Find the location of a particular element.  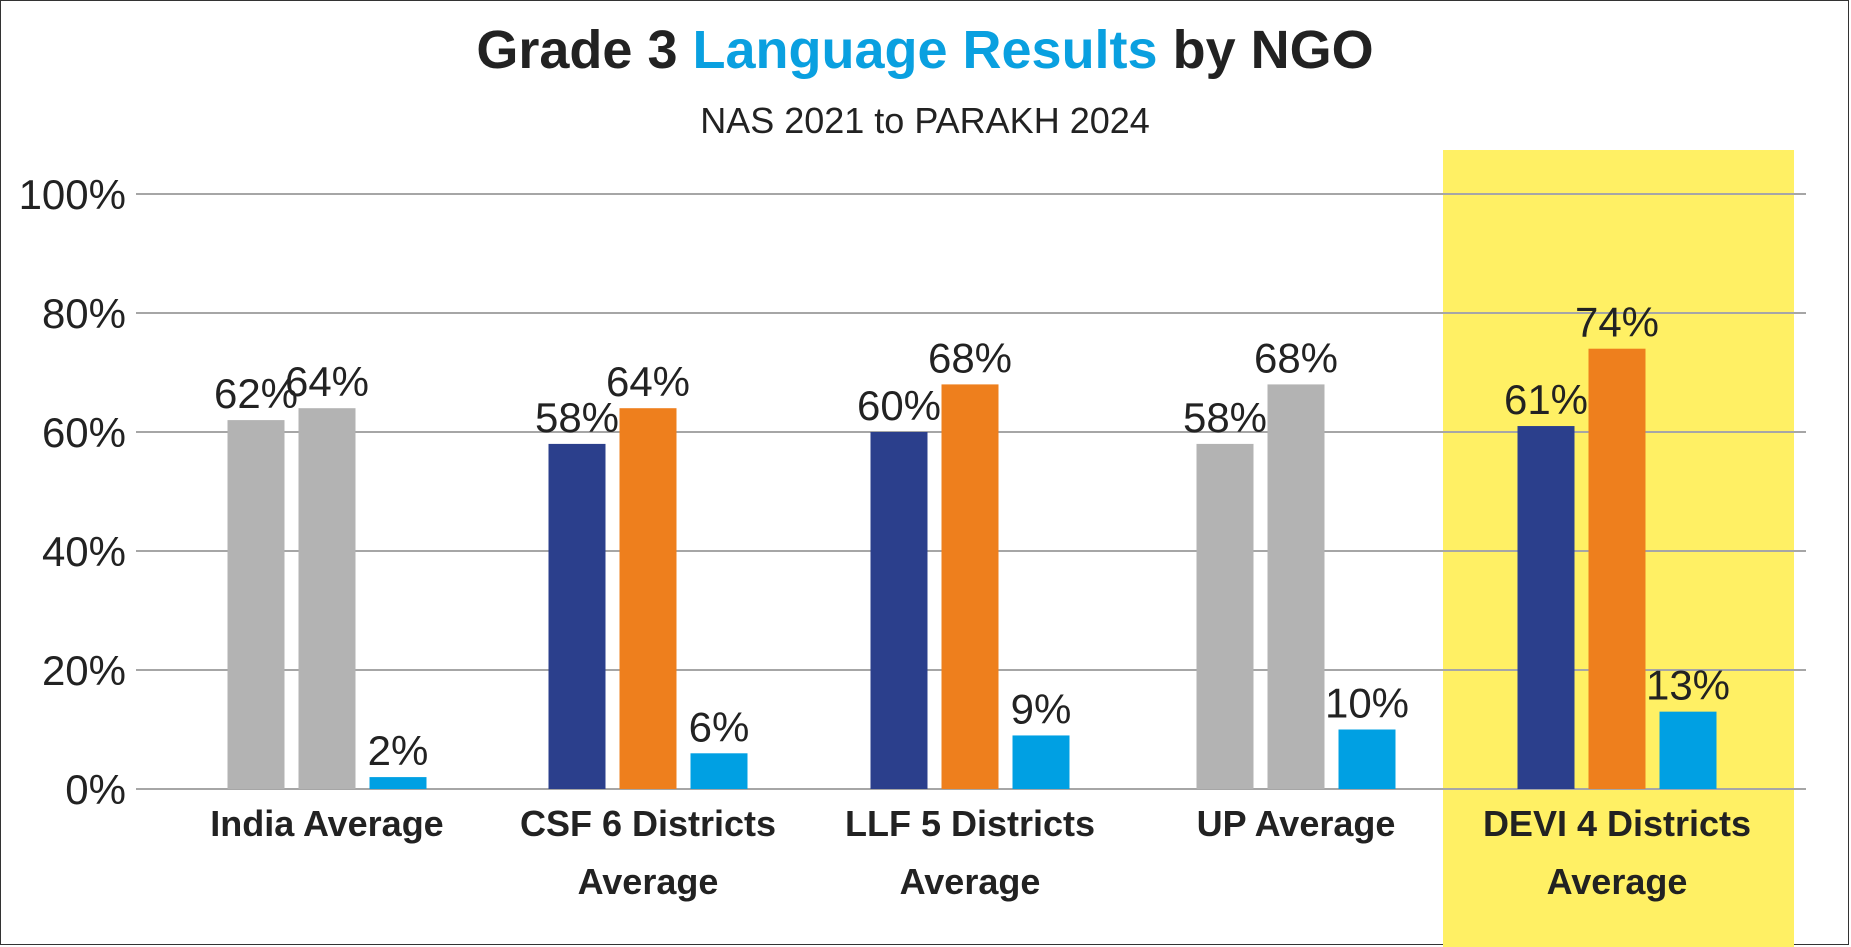

data-label: 10% is located at coordinates (1367, 703).